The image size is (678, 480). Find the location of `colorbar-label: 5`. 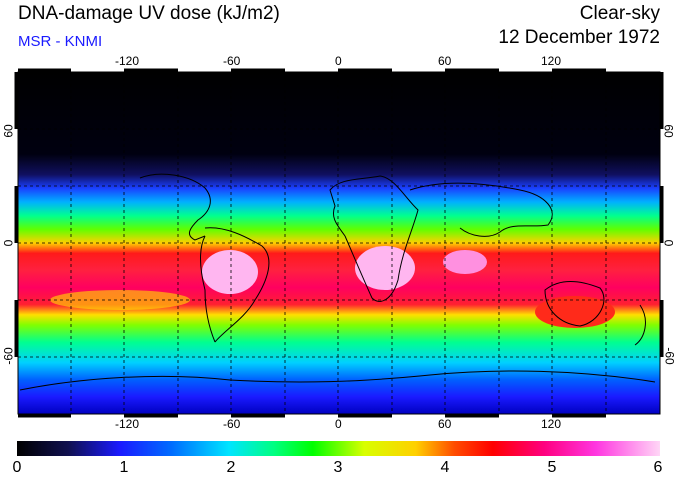

colorbar-label: 5 is located at coordinates (552, 467).